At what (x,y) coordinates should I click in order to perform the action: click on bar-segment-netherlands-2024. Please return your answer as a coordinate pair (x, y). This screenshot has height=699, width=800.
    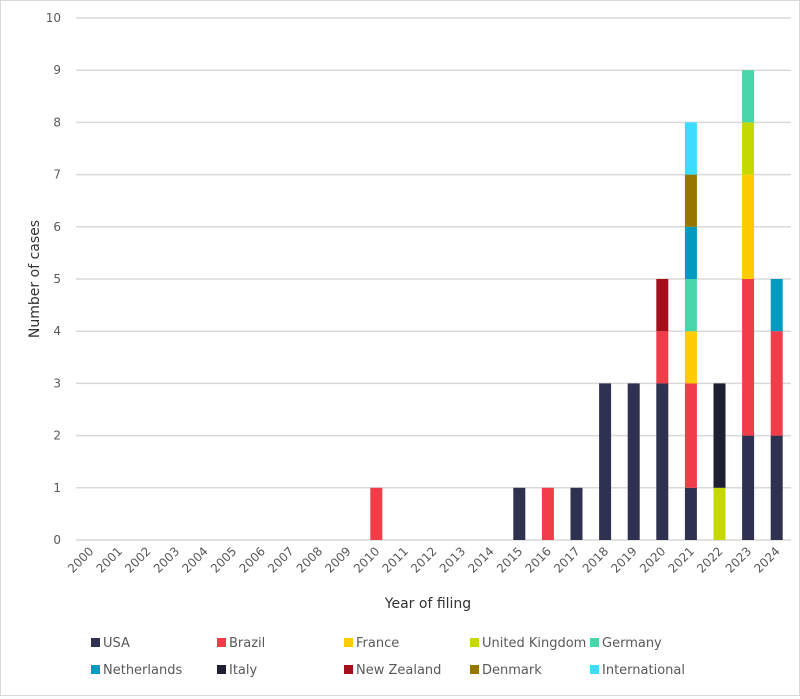
    Looking at the image, I should click on (776, 305).